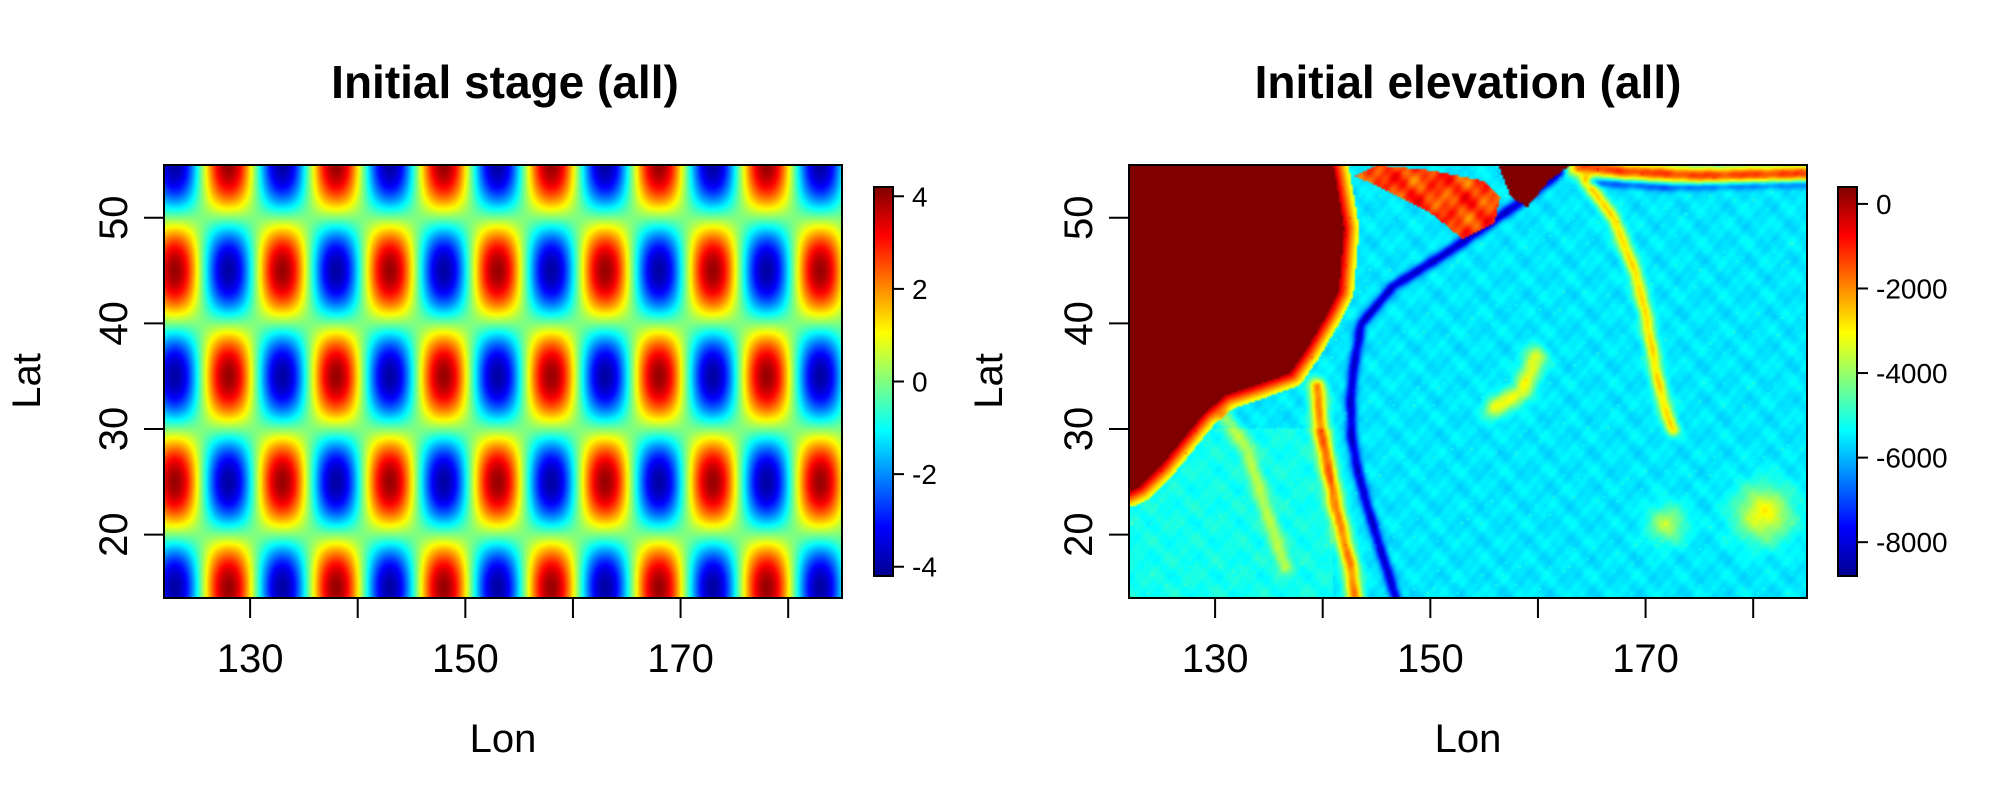 The height and width of the screenshot is (800, 2000). What do you see at coordinates (128, 376) in the screenshot?
I see `stage-y-axis: 20 30 40 50` at bounding box center [128, 376].